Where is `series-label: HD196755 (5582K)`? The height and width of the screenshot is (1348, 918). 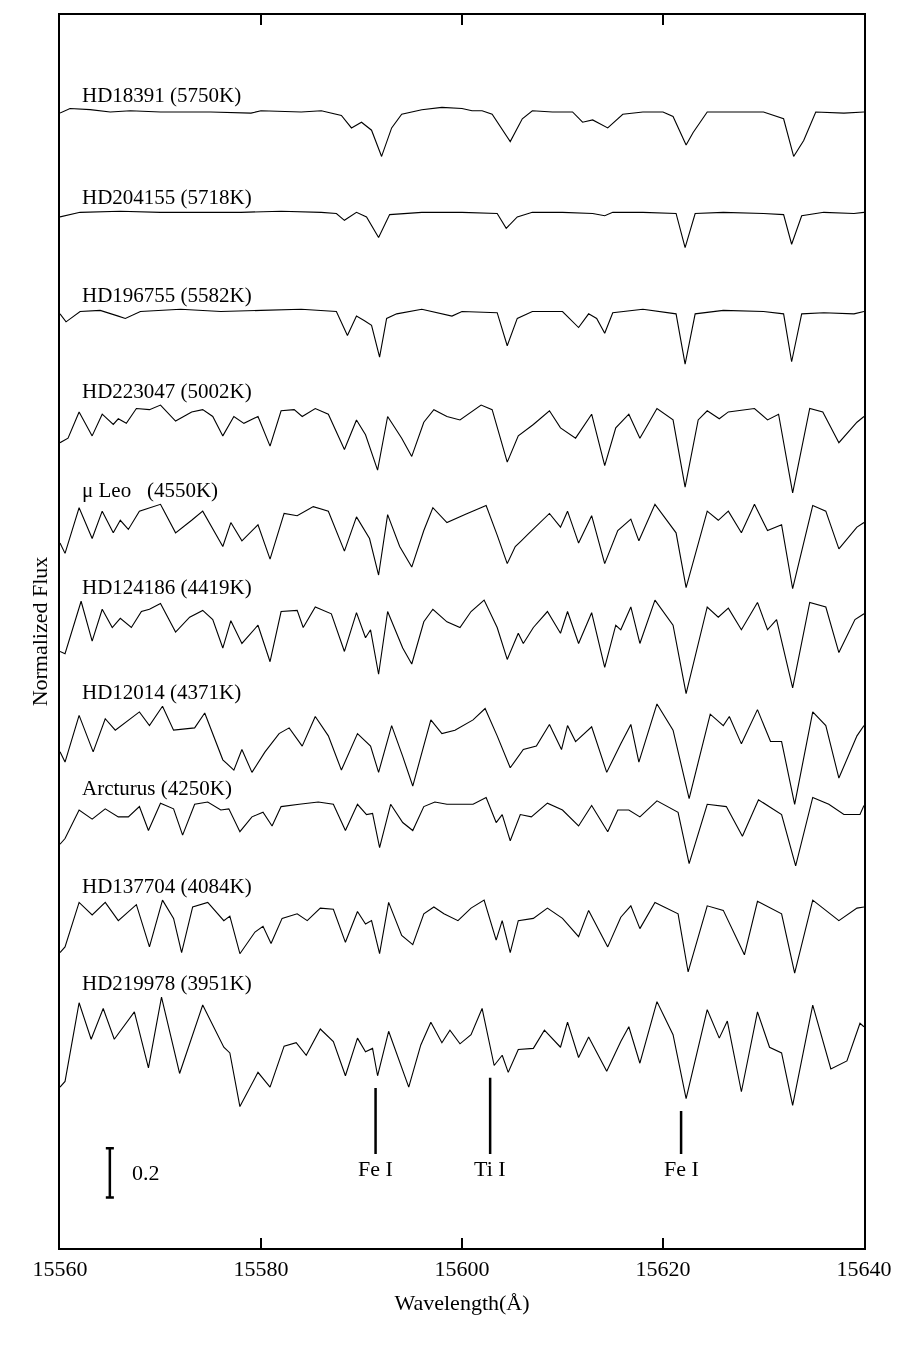
series-label: HD196755 (5582K) is located at coordinates (167, 295).